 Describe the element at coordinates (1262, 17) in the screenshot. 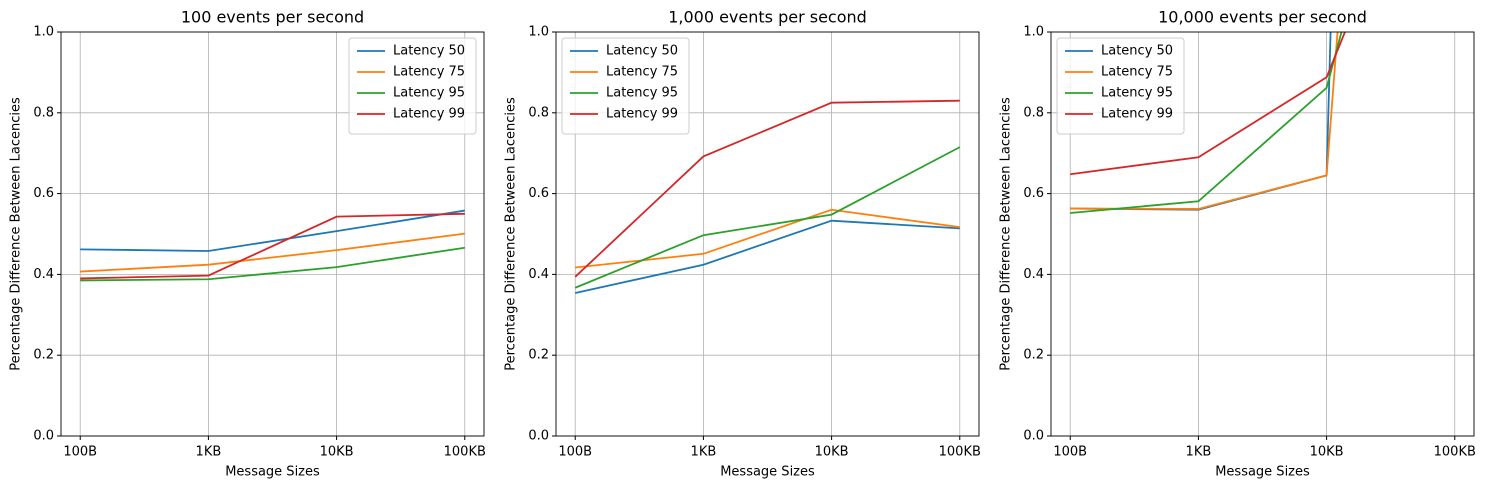

I see `chart-title: 10,000 events per second` at that location.